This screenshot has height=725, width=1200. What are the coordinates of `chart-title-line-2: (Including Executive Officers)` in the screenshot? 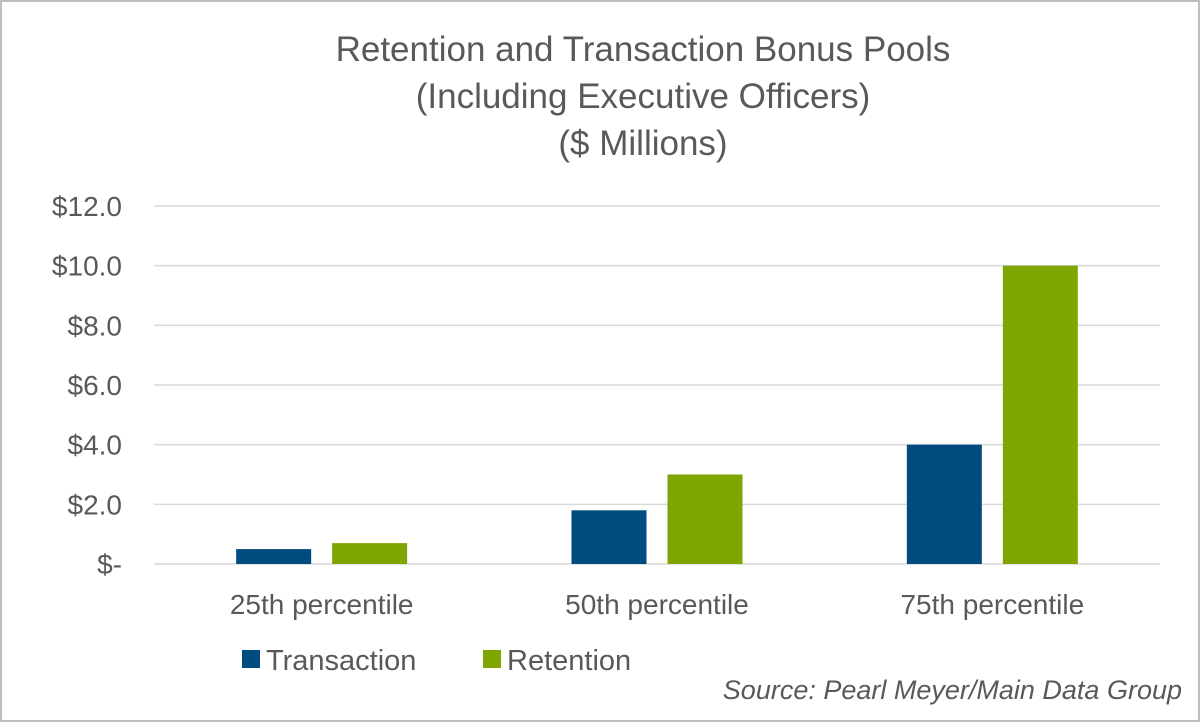 It's located at (643, 96).